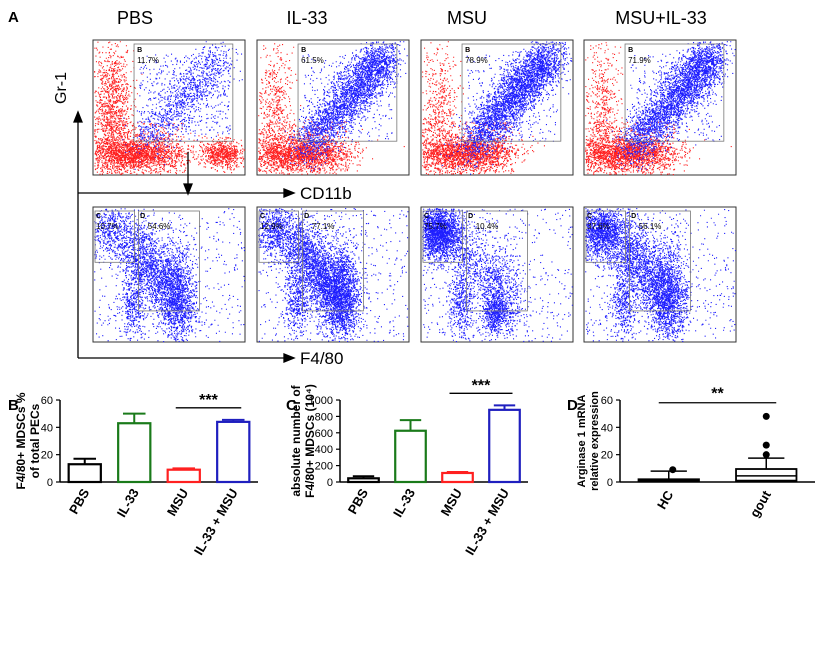  What do you see at coordinates (435, 226) in the screenshot?
I see `gate-c-percent: 75.7%` at bounding box center [435, 226].